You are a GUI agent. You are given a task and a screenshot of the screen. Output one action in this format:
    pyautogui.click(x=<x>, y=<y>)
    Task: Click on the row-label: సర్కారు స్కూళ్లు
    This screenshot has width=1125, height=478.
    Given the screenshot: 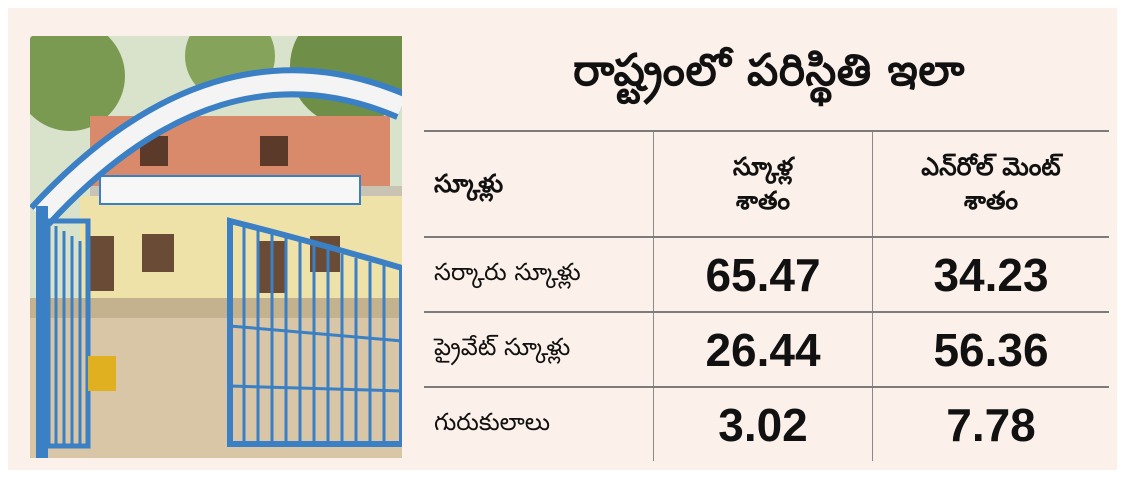 What is the action you would take?
    pyautogui.click(x=507, y=271)
    